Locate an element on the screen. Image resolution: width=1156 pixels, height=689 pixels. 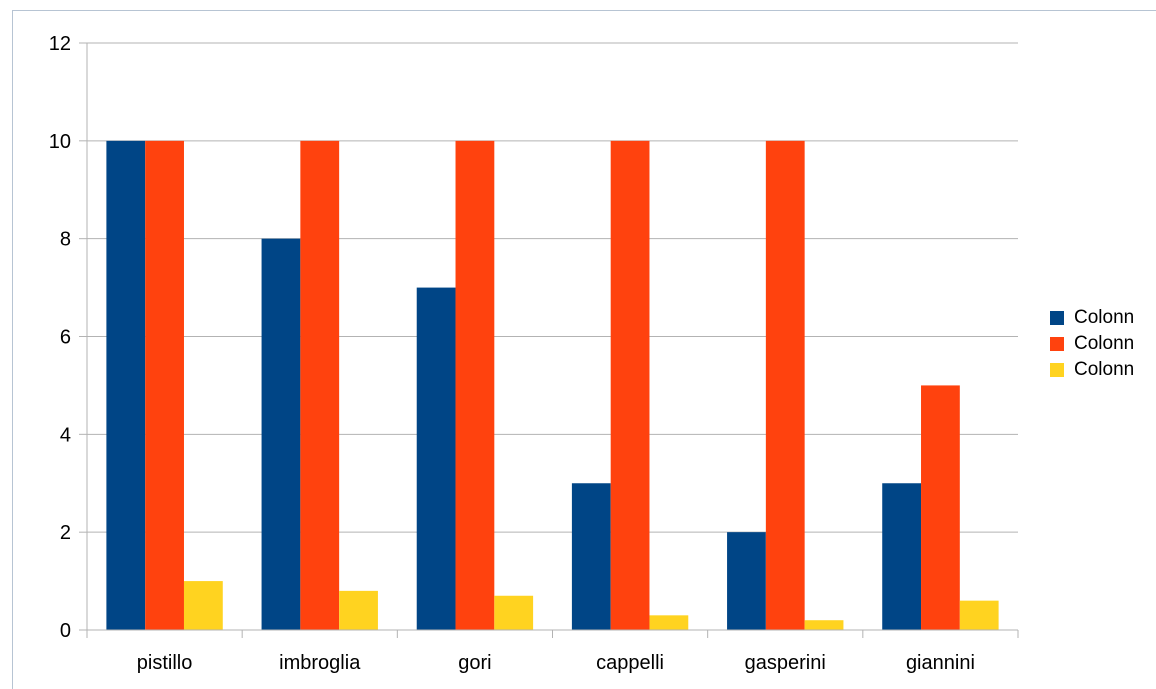
y-tick-label: 2 is located at coordinates (65, 533).